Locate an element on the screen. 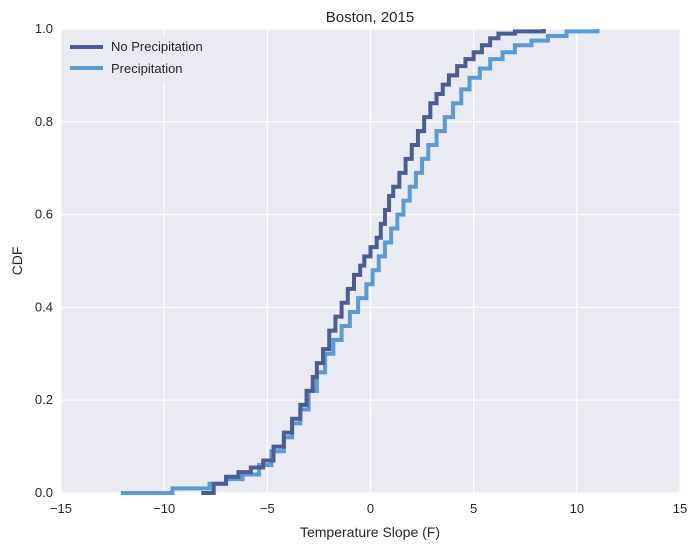 The image size is (697, 548). chart-title: Boston, 2015 is located at coordinates (370, 17).